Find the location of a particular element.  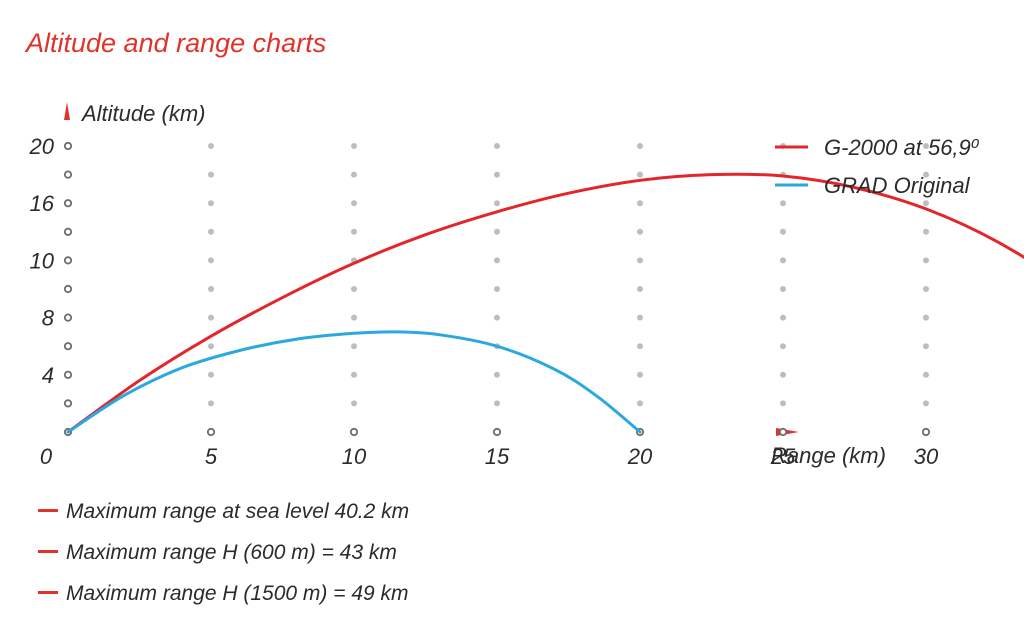

x-tick-label: 20 is located at coordinates (640, 456).